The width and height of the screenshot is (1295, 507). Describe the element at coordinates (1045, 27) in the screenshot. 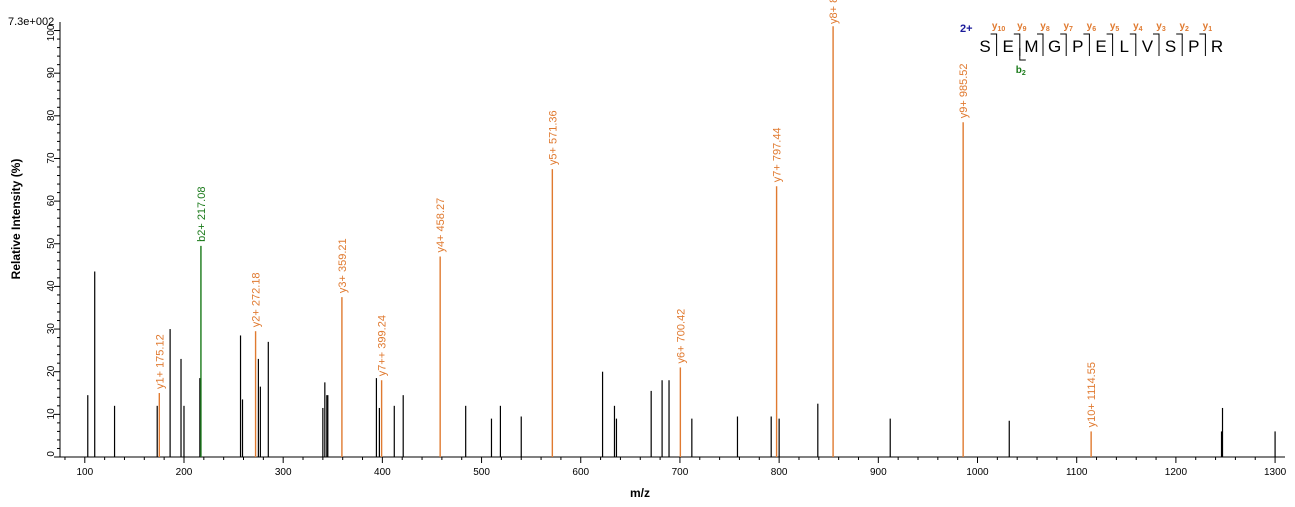

I see `y-ion-label: y8` at that location.